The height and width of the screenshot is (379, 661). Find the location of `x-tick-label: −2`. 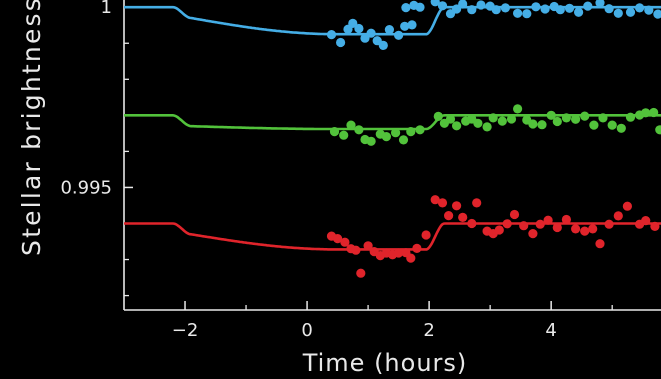

x-tick-label: −2 is located at coordinates (185, 330).